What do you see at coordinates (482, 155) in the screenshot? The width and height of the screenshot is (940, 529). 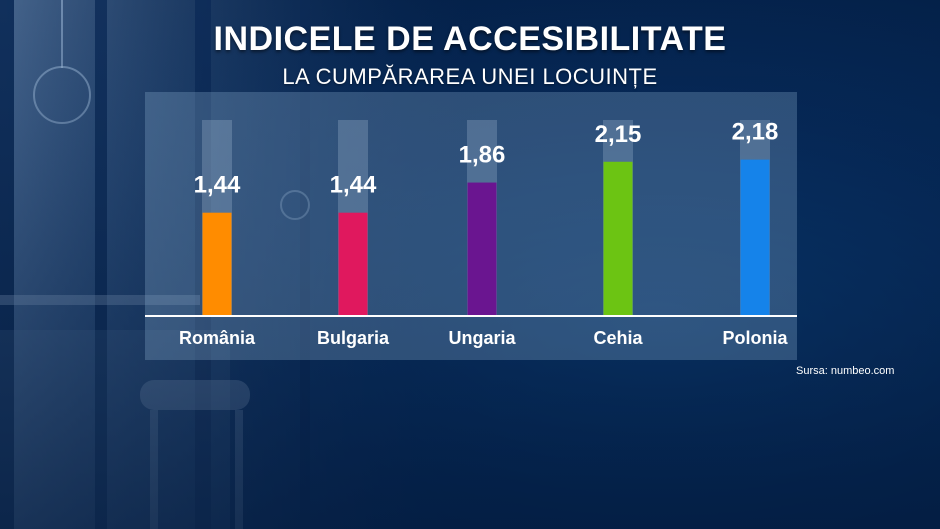 I see `bar-value-label: 1,86` at bounding box center [482, 155].